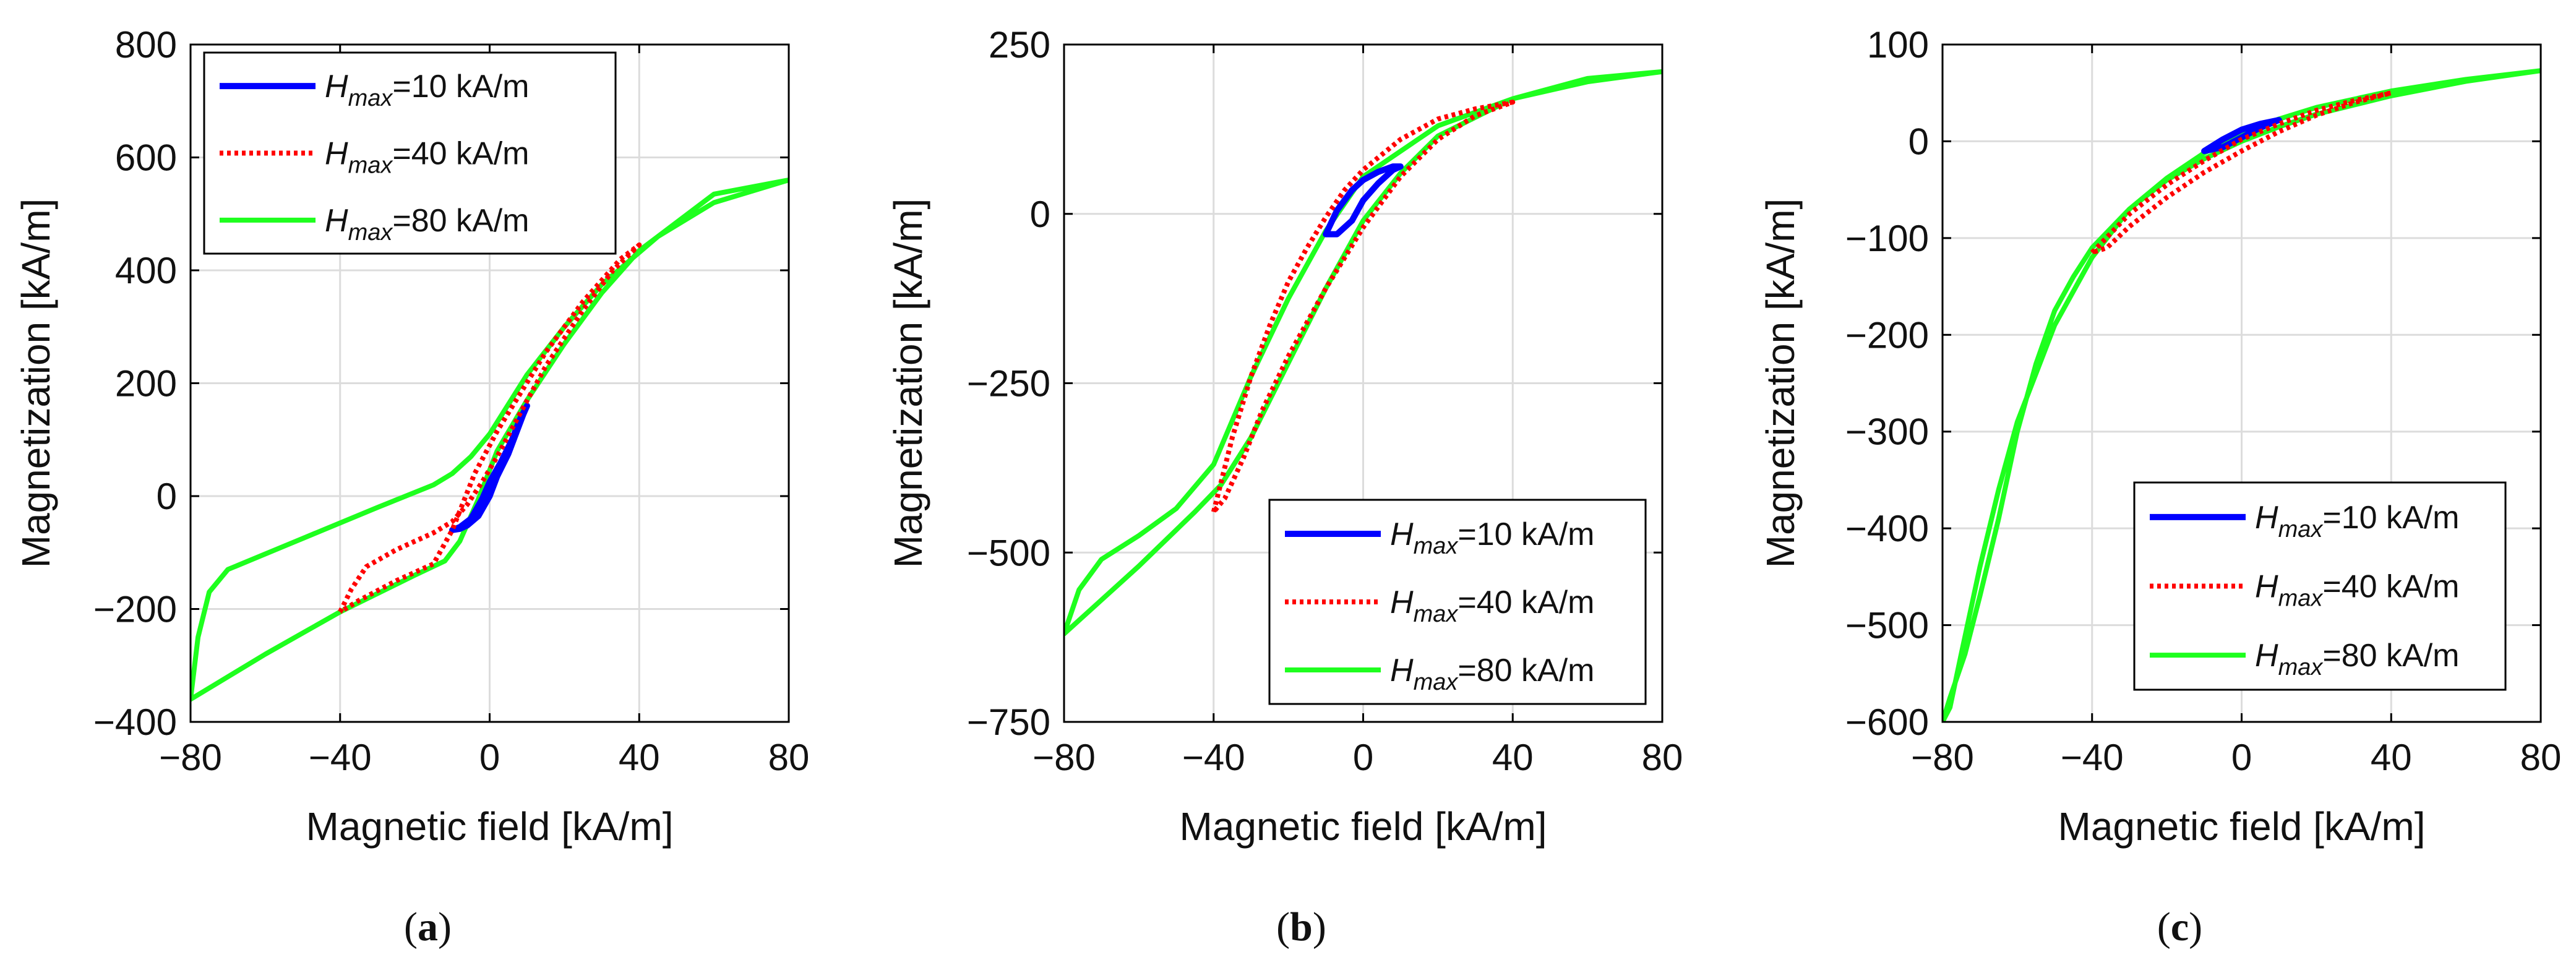 The width and height of the screenshot is (2576, 965). I want to click on y-tick-label: −600, so click(1887, 722).